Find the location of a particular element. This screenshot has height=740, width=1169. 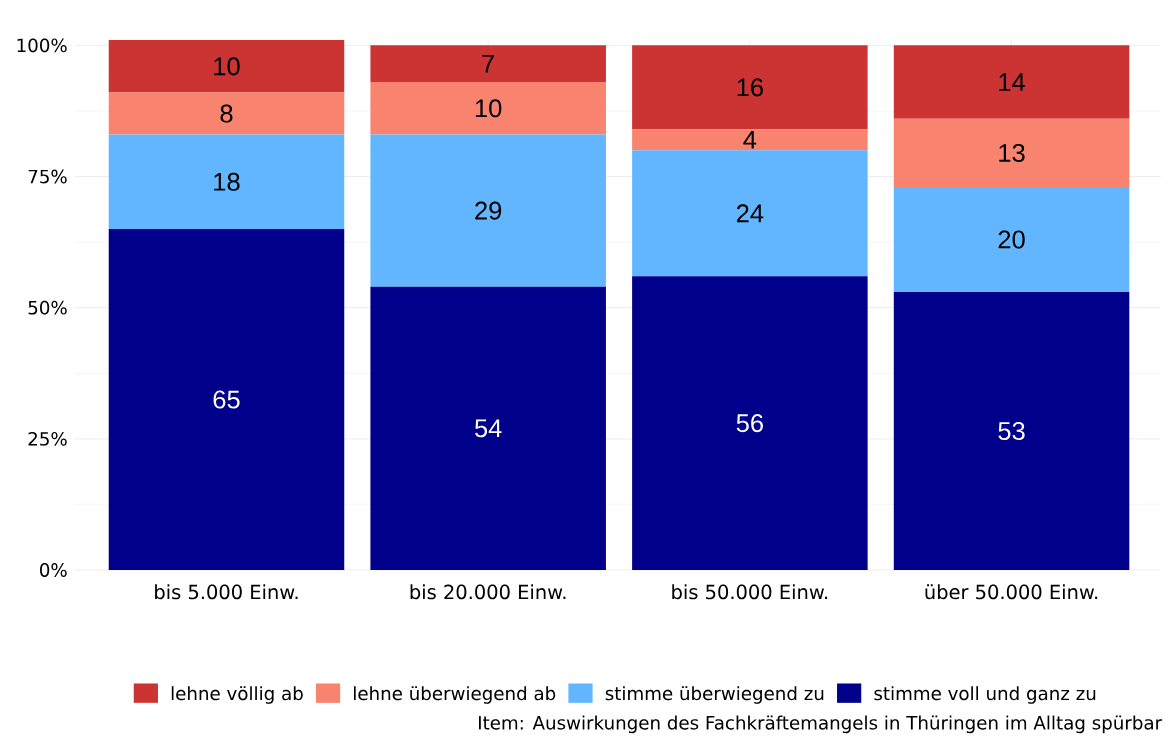

data-label: 56 is located at coordinates (749, 423).